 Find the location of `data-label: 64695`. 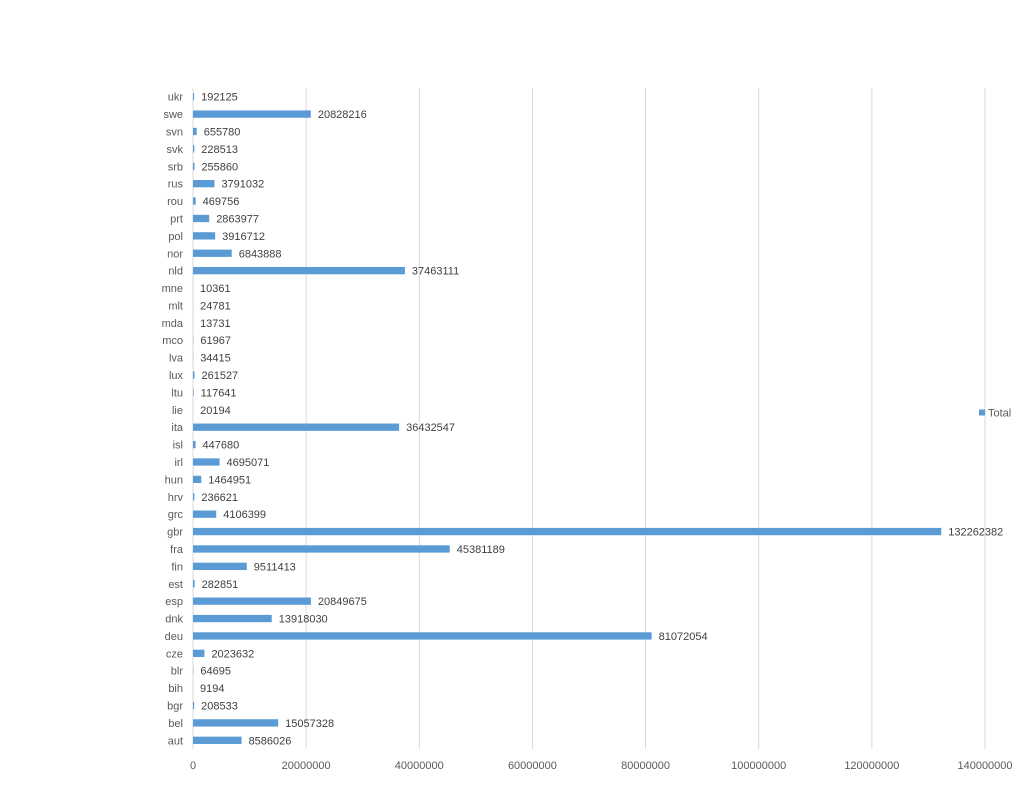

data-label: 64695 is located at coordinates (215, 672).